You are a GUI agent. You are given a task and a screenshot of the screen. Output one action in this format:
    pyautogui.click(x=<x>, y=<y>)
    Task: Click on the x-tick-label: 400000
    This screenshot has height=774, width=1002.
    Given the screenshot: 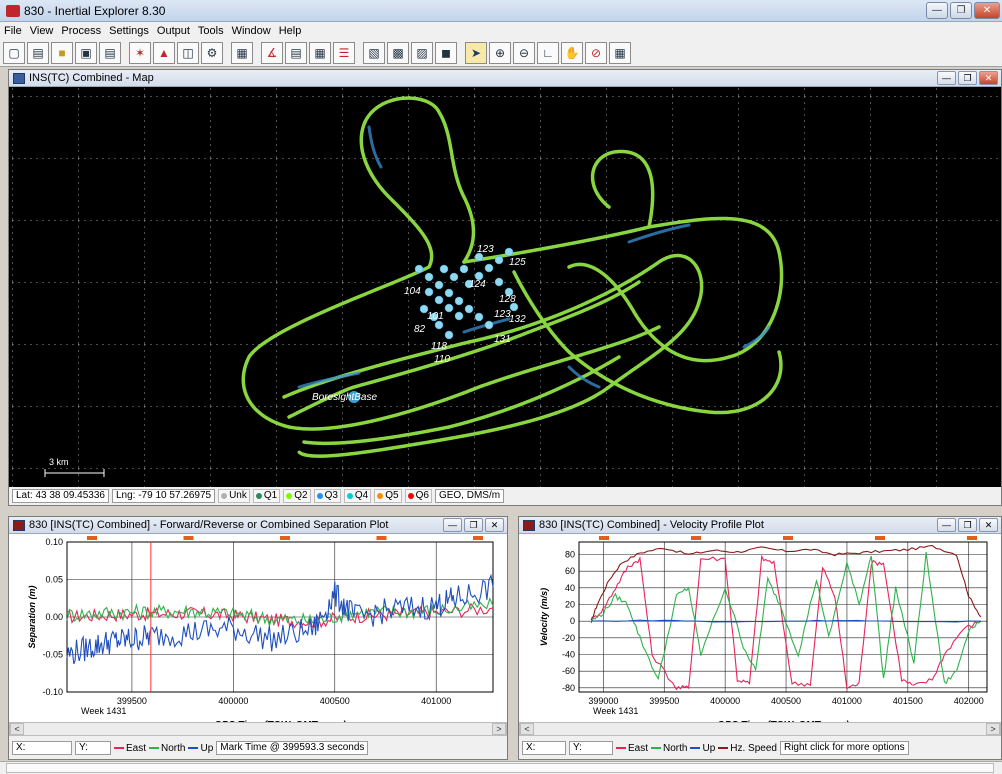 What is the action you would take?
    pyautogui.click(x=725, y=701)
    